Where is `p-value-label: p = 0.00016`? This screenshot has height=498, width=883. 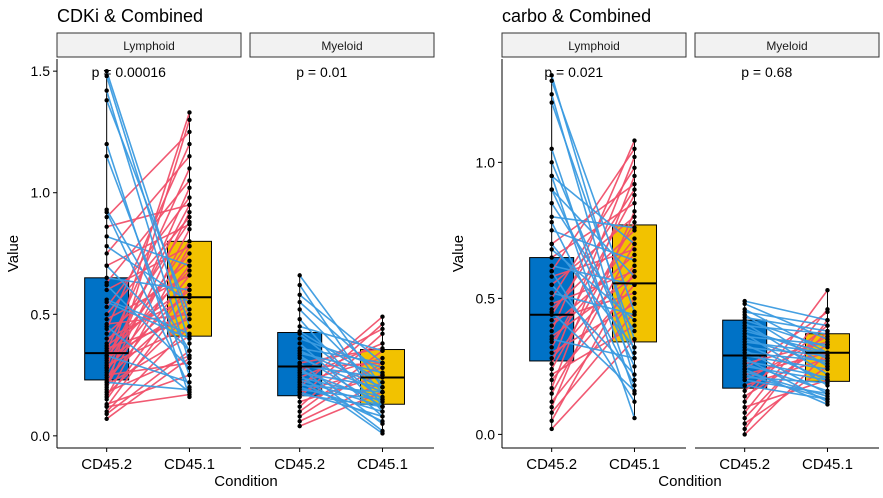
p-value-label: p = 0.00016 is located at coordinates (129, 72).